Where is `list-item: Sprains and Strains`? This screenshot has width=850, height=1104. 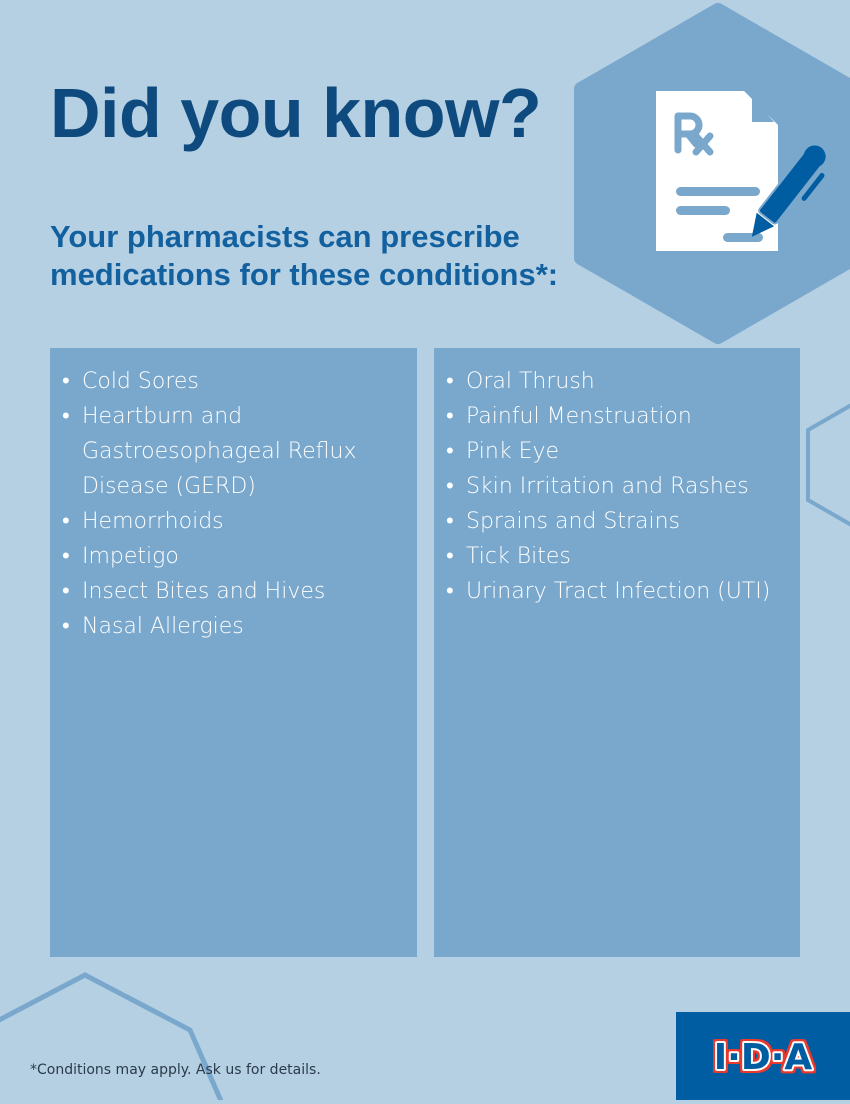
list-item: Sprains and Strains is located at coordinates (623, 521).